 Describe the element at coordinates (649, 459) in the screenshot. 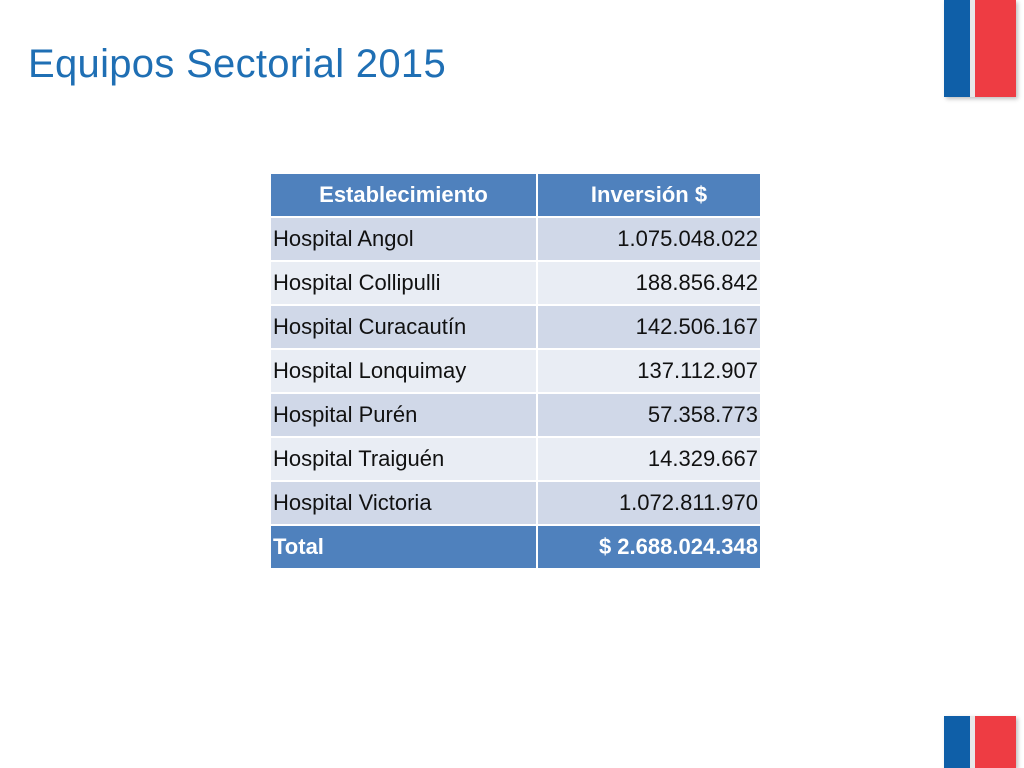

I see `row-value: 14.329.667` at that location.